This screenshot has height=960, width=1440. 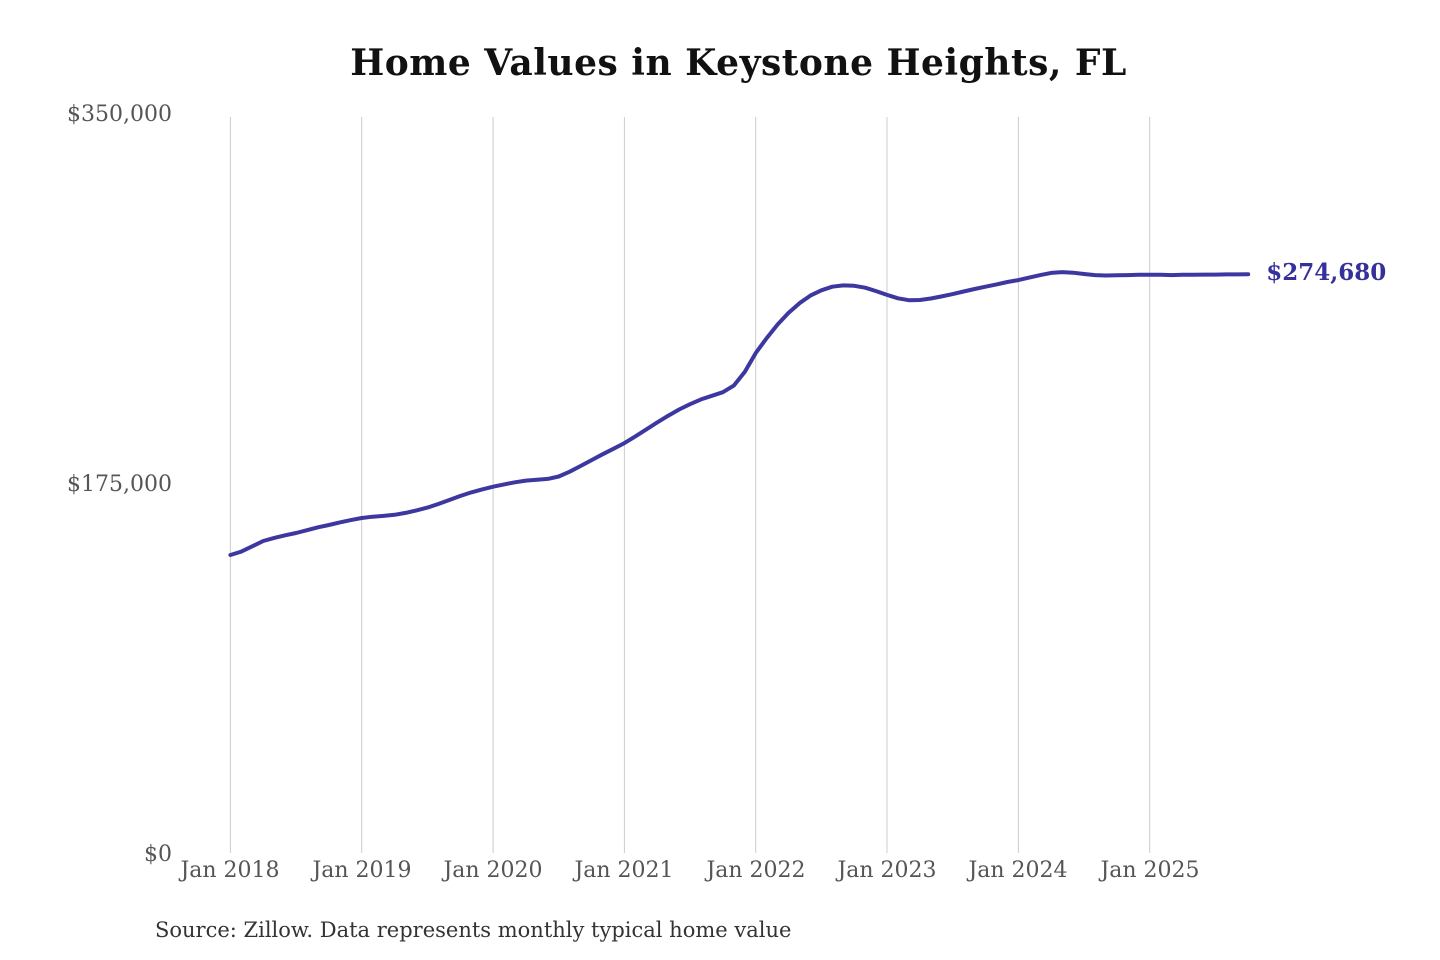 What do you see at coordinates (887, 870) in the screenshot?
I see `x-axis-tick-label: Jan 2023` at bounding box center [887, 870].